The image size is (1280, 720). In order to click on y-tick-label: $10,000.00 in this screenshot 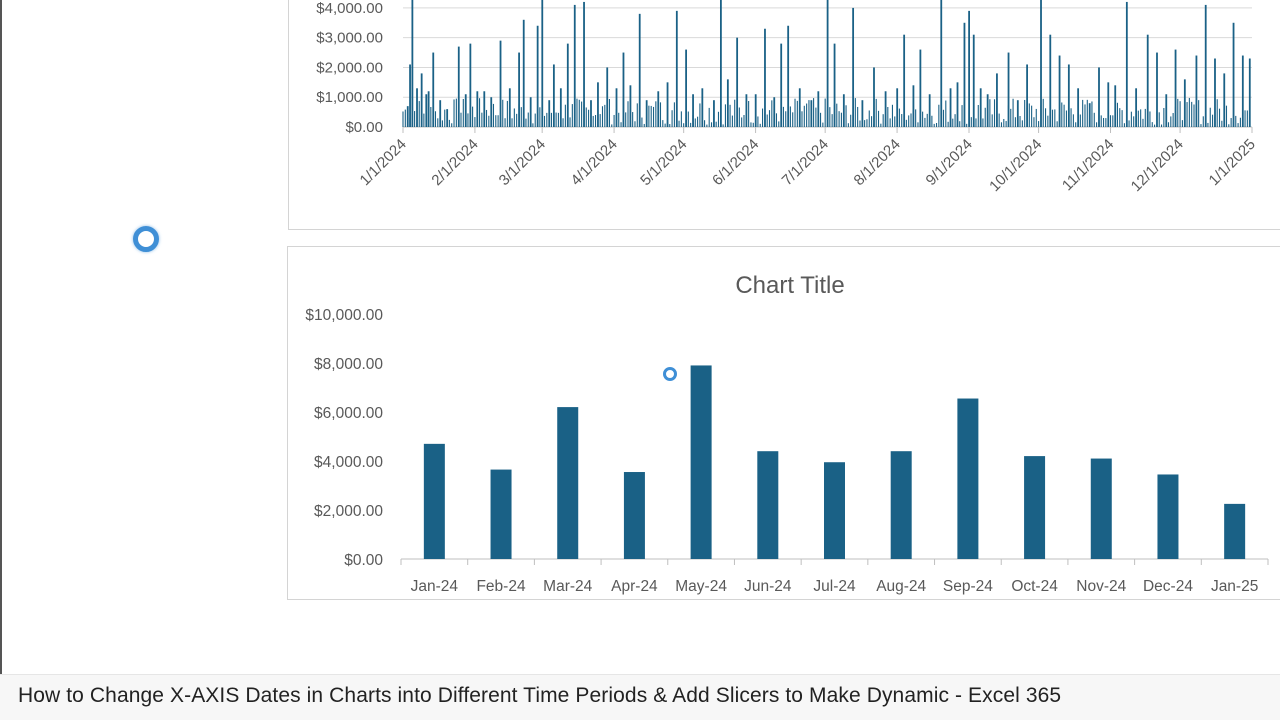, I will do `click(344, 315)`.